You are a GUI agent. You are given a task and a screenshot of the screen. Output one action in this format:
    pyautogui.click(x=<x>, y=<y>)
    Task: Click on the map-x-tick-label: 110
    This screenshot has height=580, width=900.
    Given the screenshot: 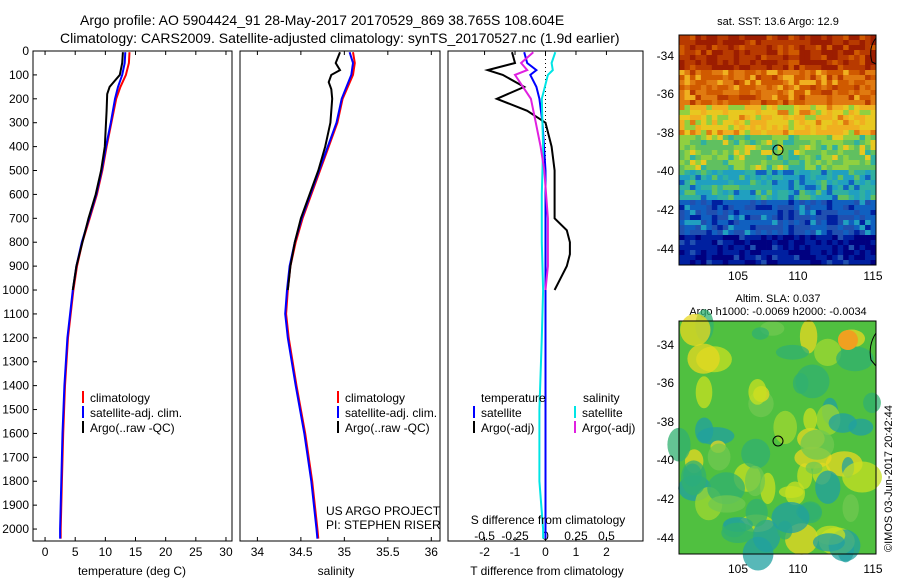 What is the action you would take?
    pyautogui.click(x=797, y=569)
    